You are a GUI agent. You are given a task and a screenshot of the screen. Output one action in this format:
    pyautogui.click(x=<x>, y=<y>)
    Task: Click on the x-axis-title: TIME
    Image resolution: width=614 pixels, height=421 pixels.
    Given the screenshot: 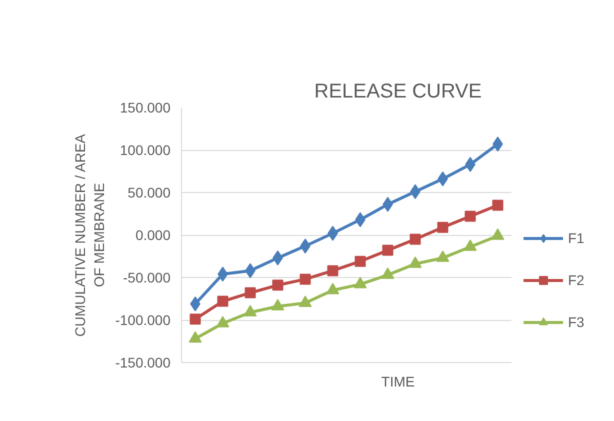 What is the action you would take?
    pyautogui.click(x=398, y=382)
    